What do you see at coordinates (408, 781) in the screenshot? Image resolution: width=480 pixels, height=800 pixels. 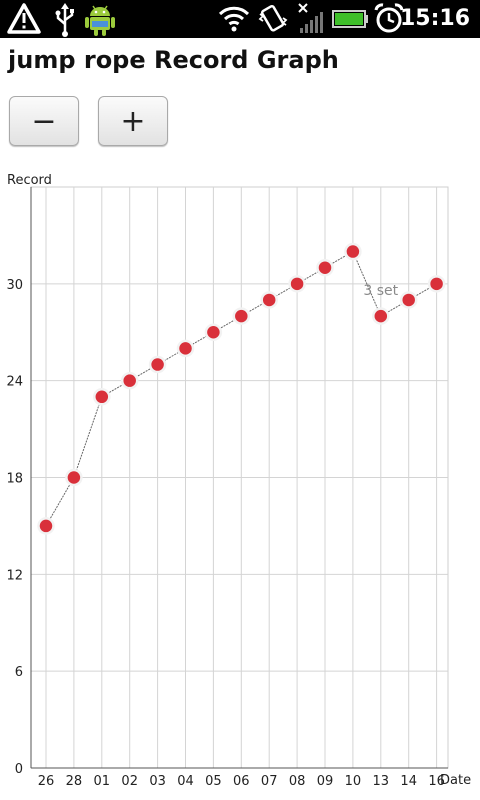 I see `x-tick-label: 14` at bounding box center [408, 781].